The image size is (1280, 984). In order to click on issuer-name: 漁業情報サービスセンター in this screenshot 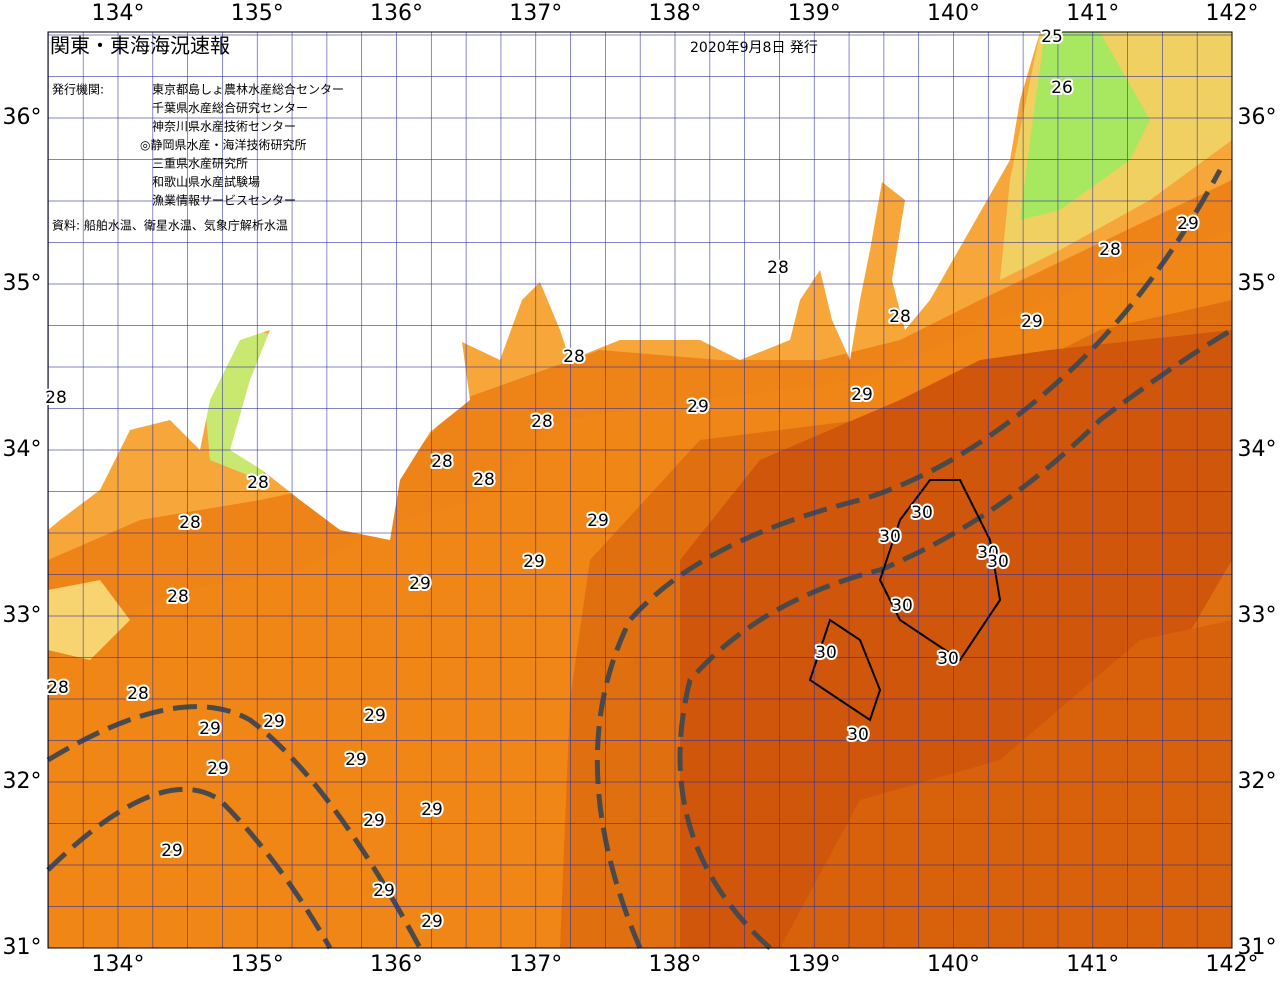, I will do `click(224, 201)`.